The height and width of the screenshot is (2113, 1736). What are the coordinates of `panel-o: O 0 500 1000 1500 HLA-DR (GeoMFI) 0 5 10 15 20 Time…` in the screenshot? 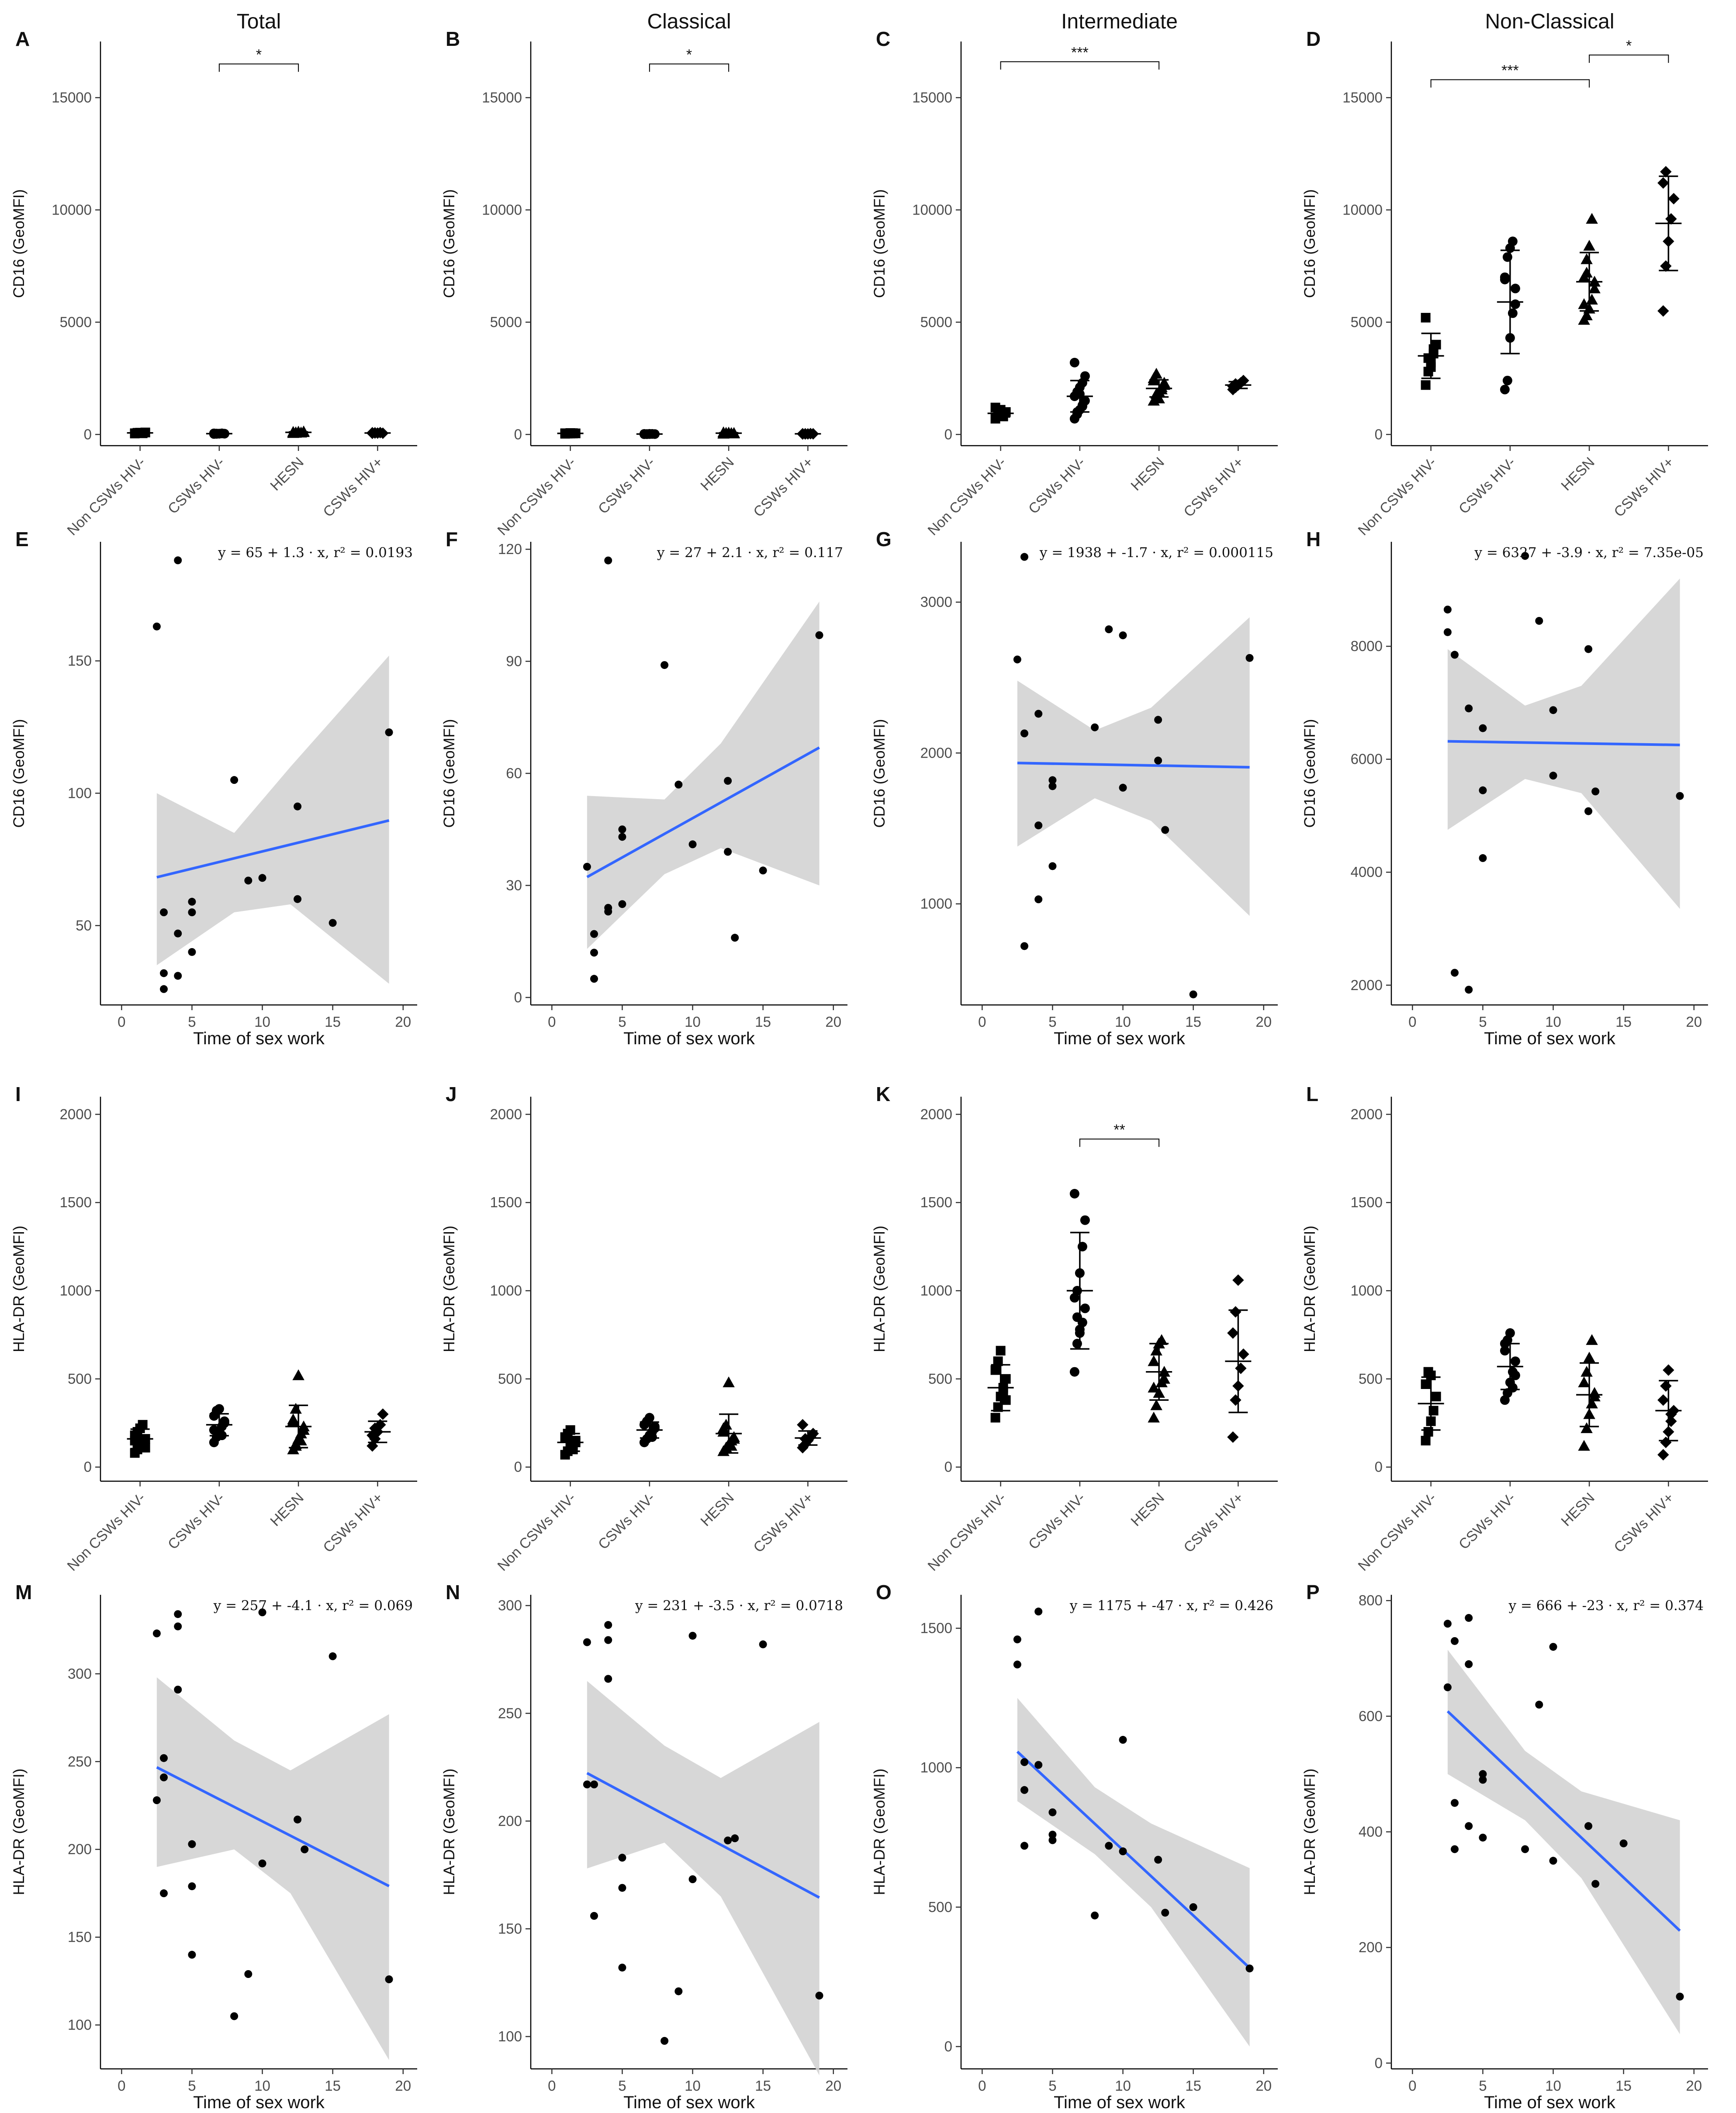 It's located at (1075, 1847).